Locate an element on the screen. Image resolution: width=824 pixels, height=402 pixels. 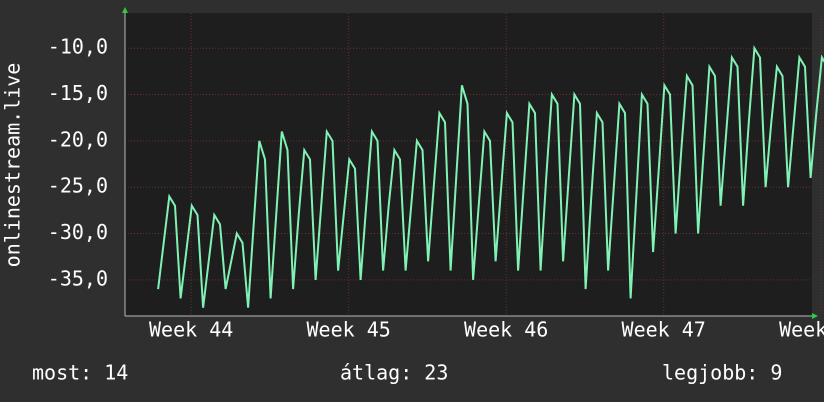
y-arrow is located at coordinates (125, 10).